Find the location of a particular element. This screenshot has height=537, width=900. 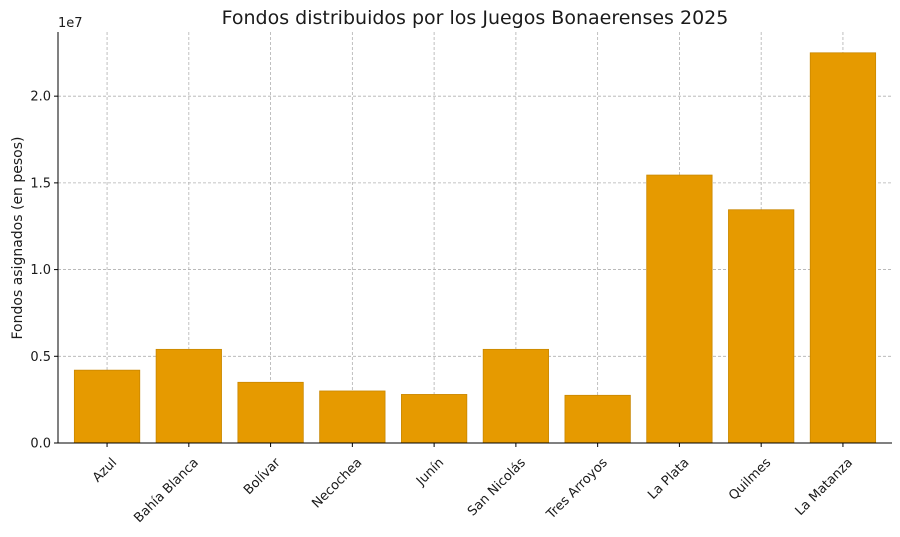

y-tick-label: 2.0 is located at coordinates (40, 97).